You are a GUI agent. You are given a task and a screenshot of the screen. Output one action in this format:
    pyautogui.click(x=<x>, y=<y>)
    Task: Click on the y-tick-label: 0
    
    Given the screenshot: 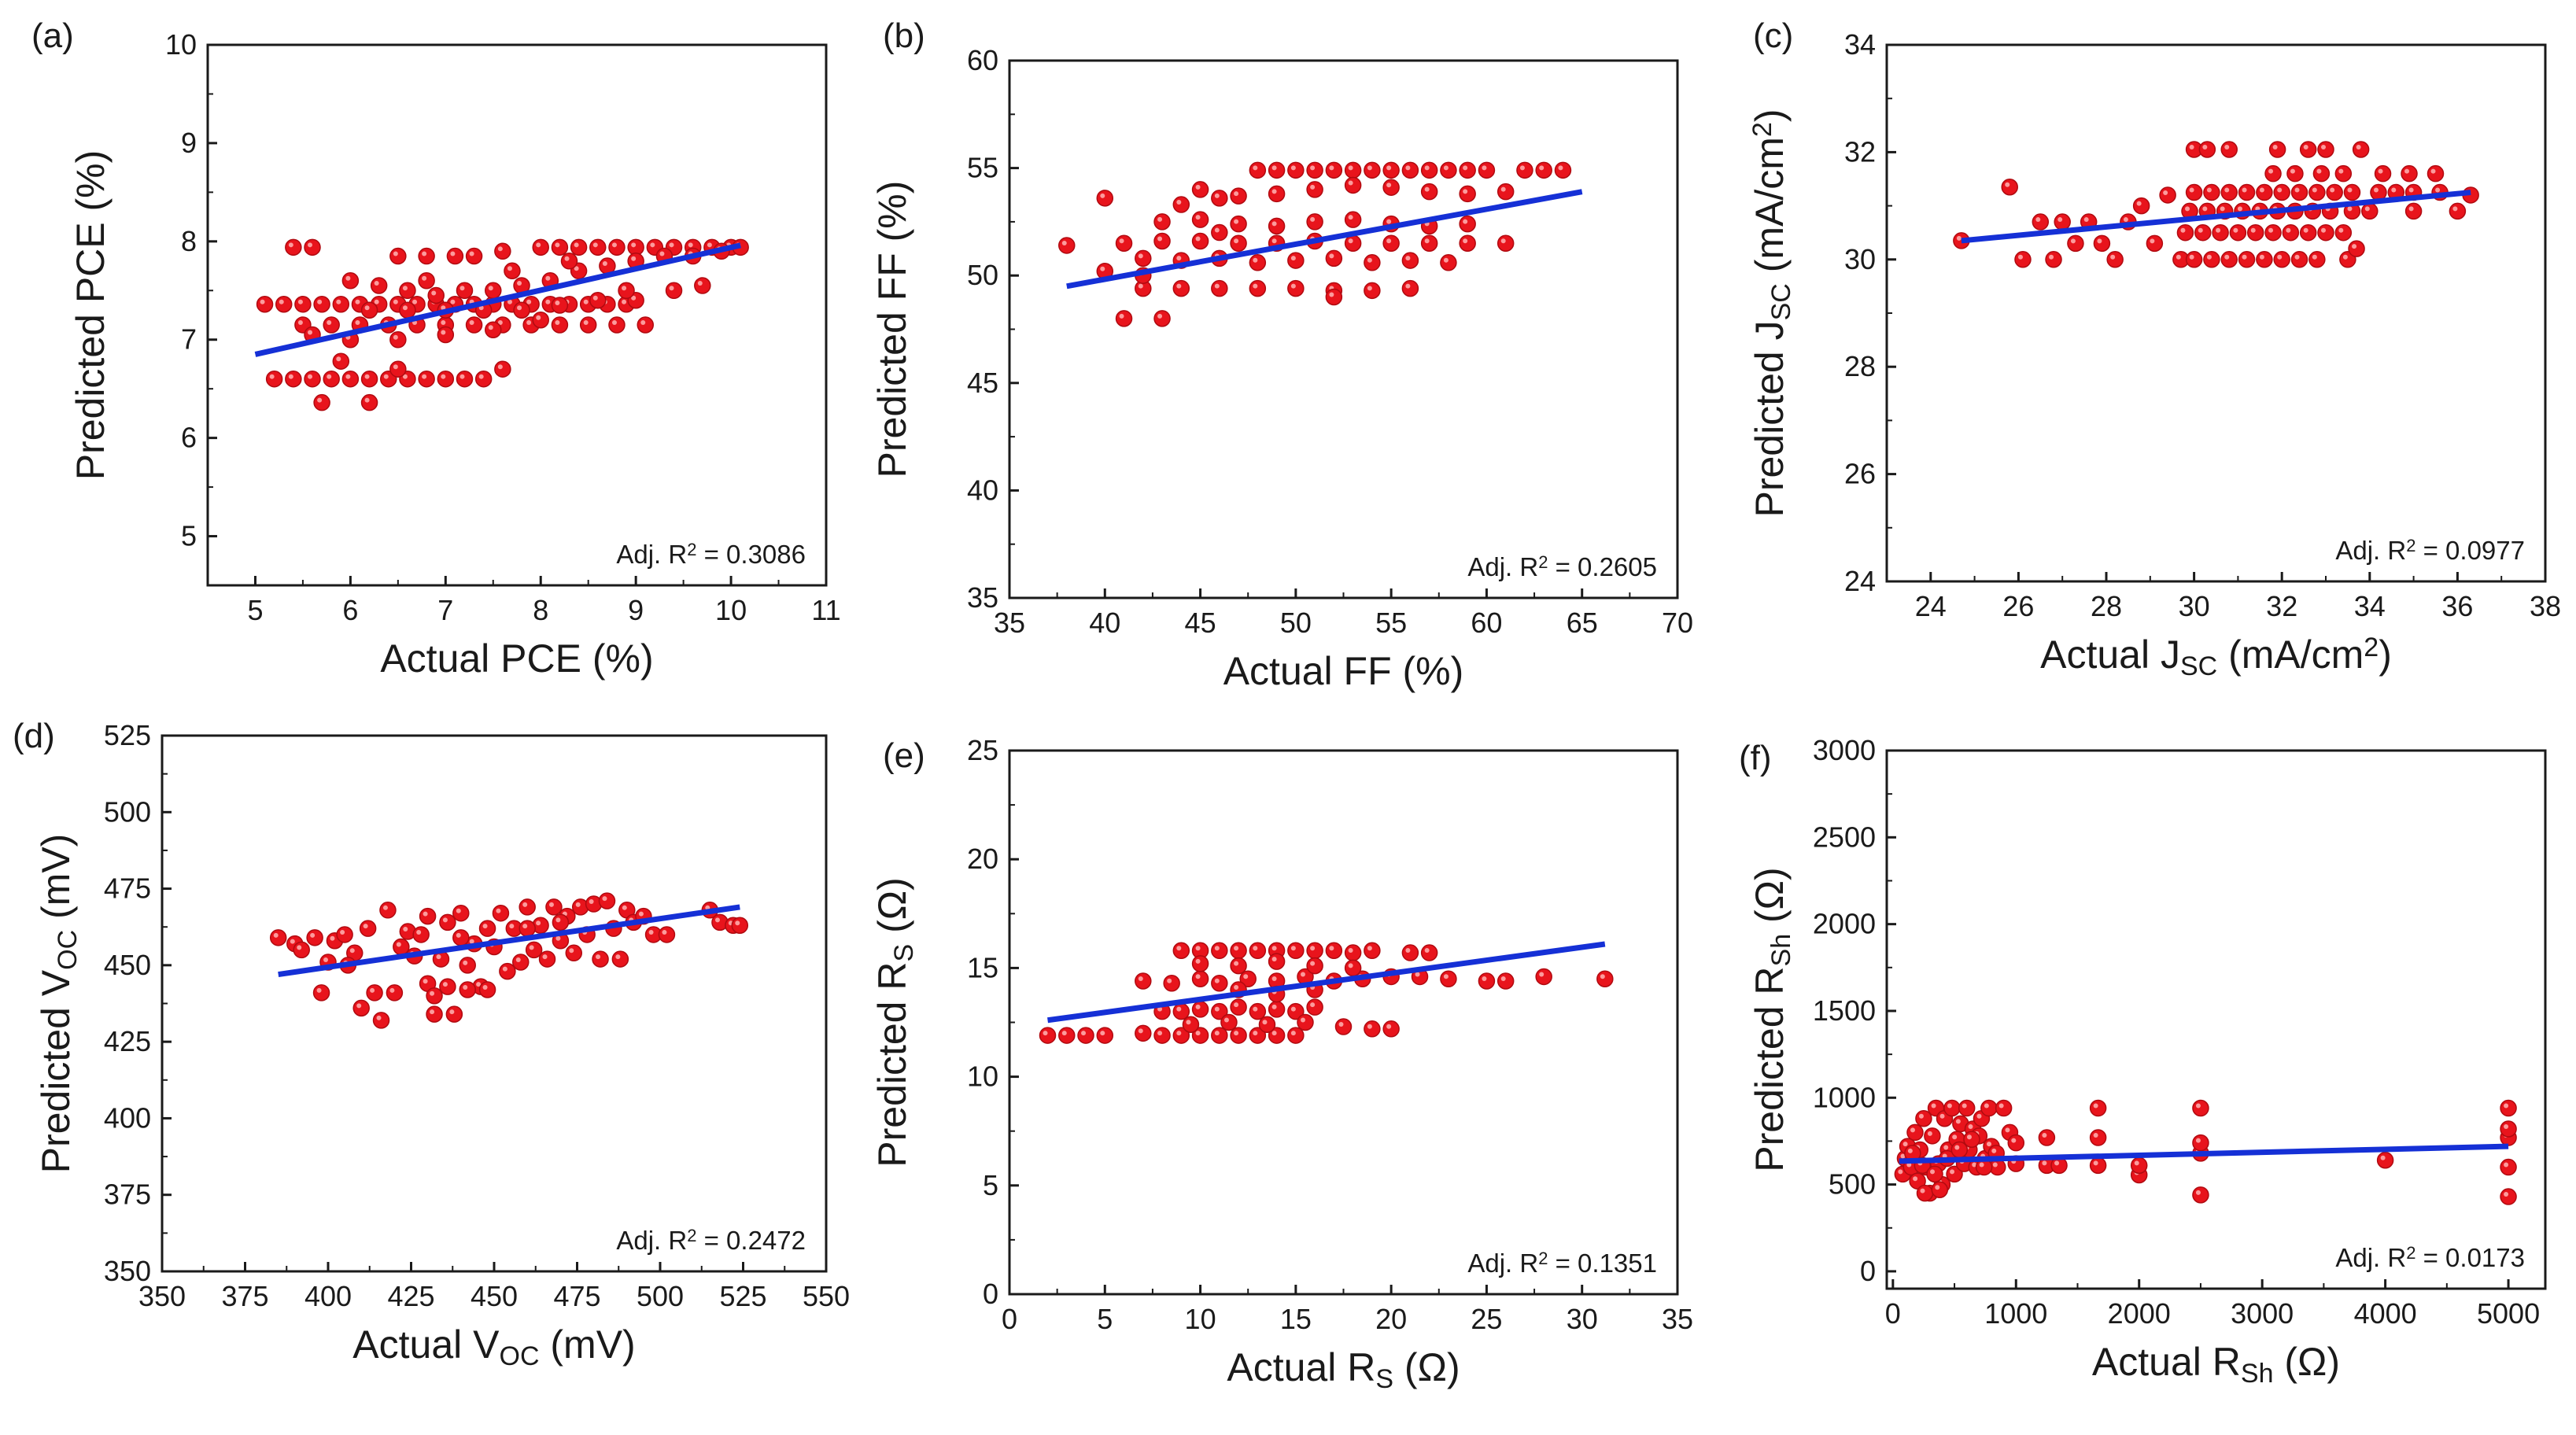 What is the action you would take?
    pyautogui.click(x=990, y=1294)
    